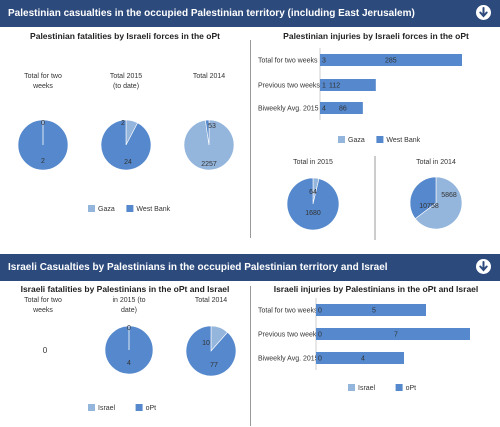 The image size is (500, 427). I want to click on pie-title: Total 2015, so click(126, 76).